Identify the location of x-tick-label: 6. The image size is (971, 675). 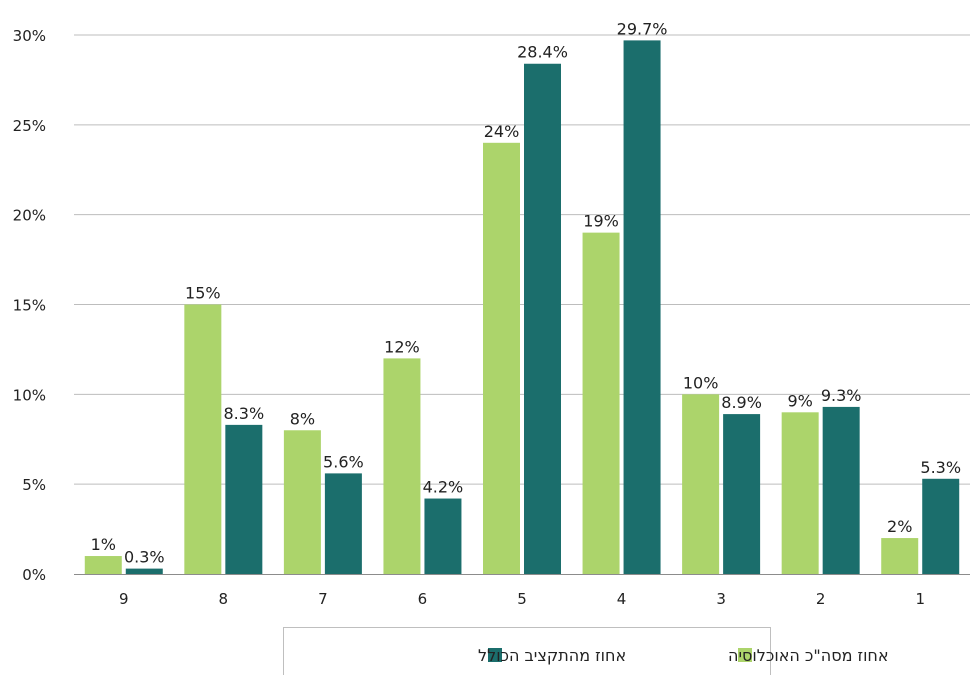
(423, 599).